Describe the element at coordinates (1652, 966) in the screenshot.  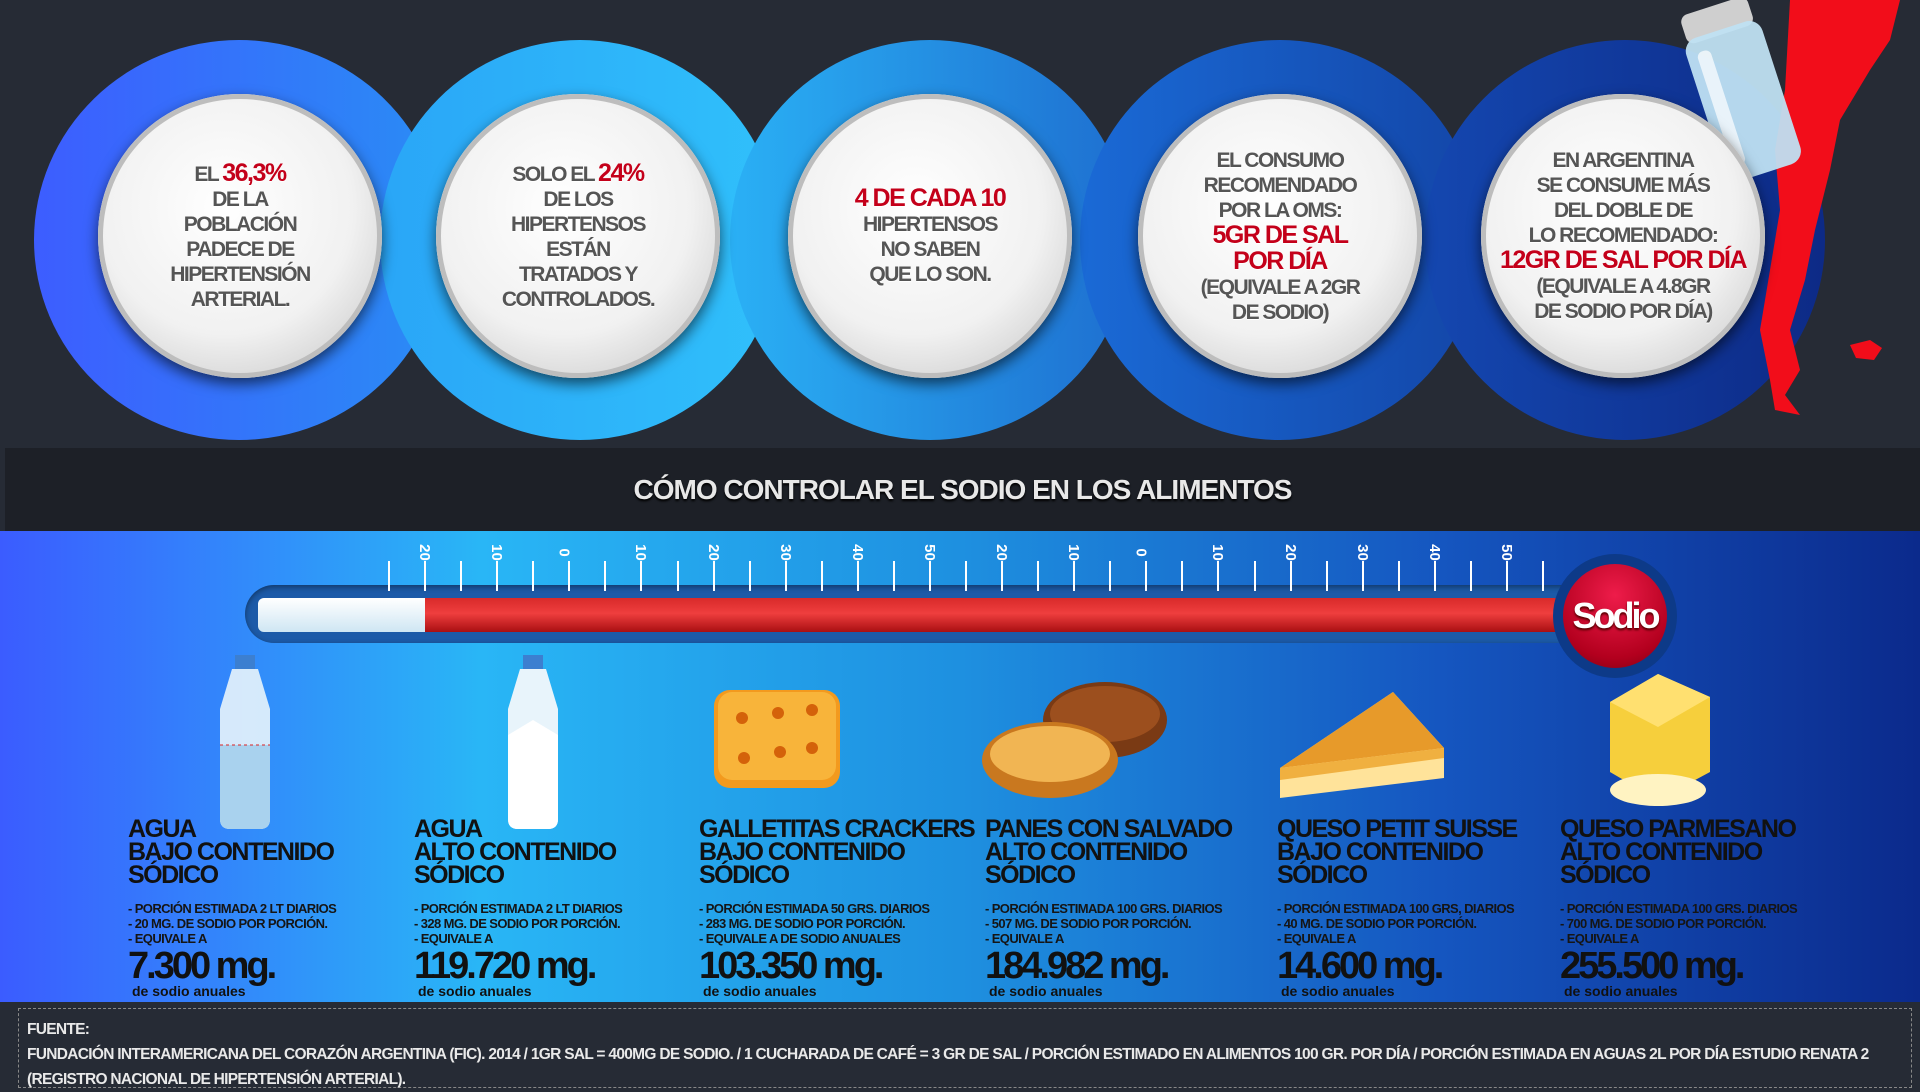
I see `food-annual-sodium: 255.500 mg.` at that location.